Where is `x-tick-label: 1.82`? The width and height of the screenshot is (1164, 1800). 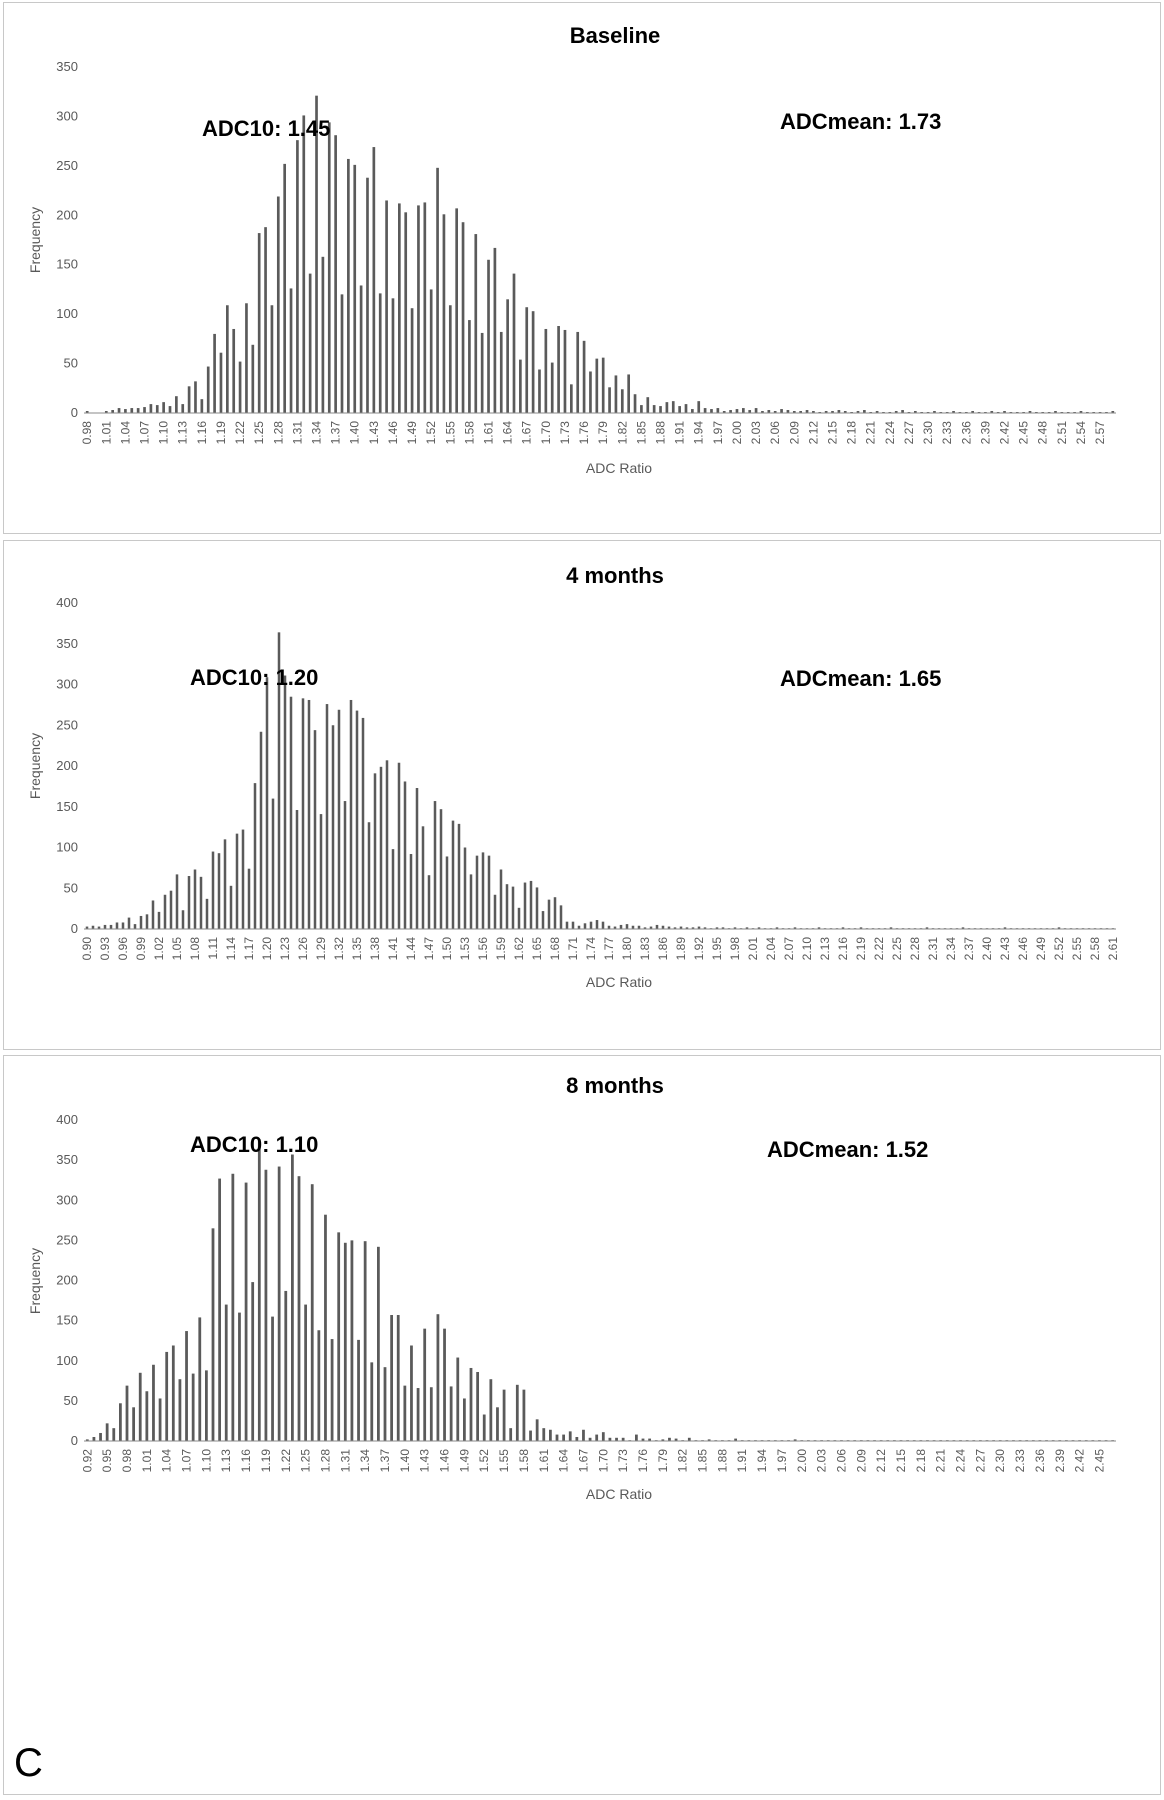 x-tick-label: 1.82 is located at coordinates (622, 433).